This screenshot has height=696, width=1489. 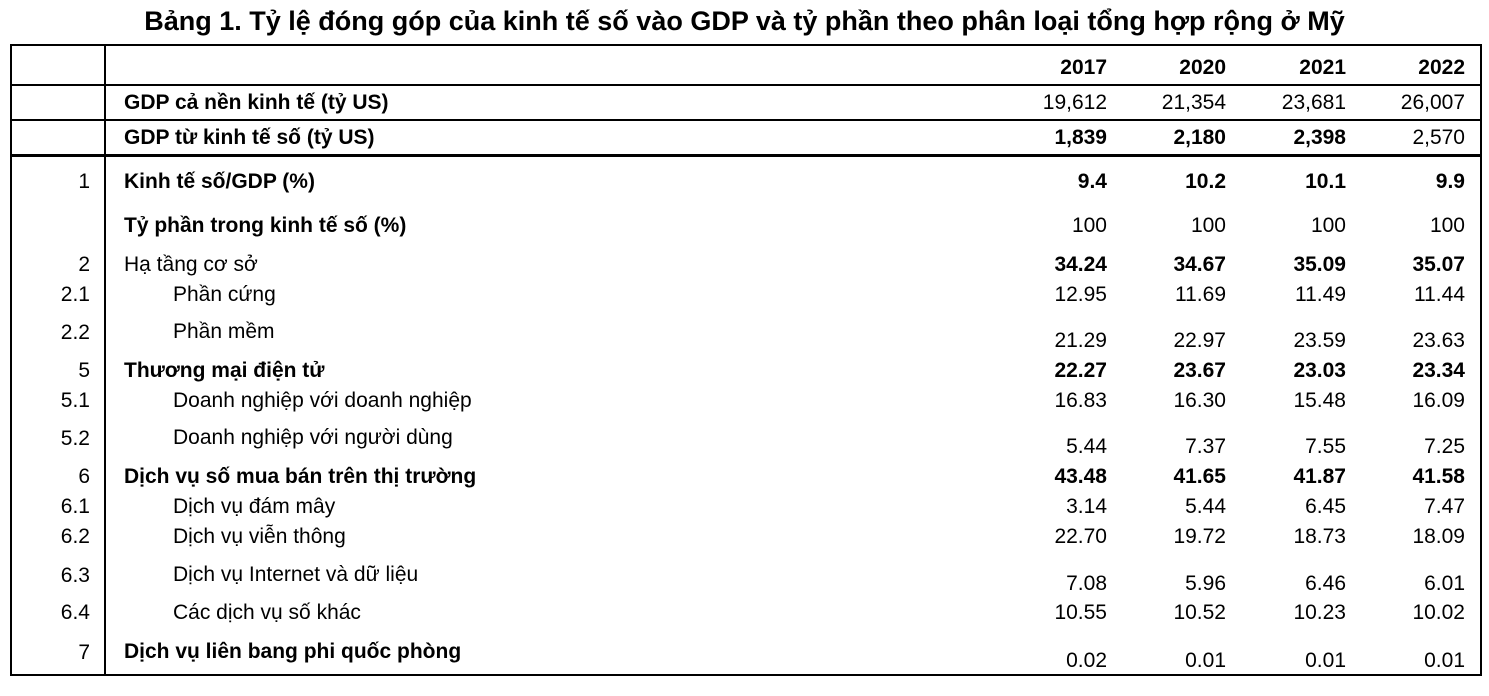 What do you see at coordinates (1086, 506) in the screenshot?
I see `cell-value: 3.14` at bounding box center [1086, 506].